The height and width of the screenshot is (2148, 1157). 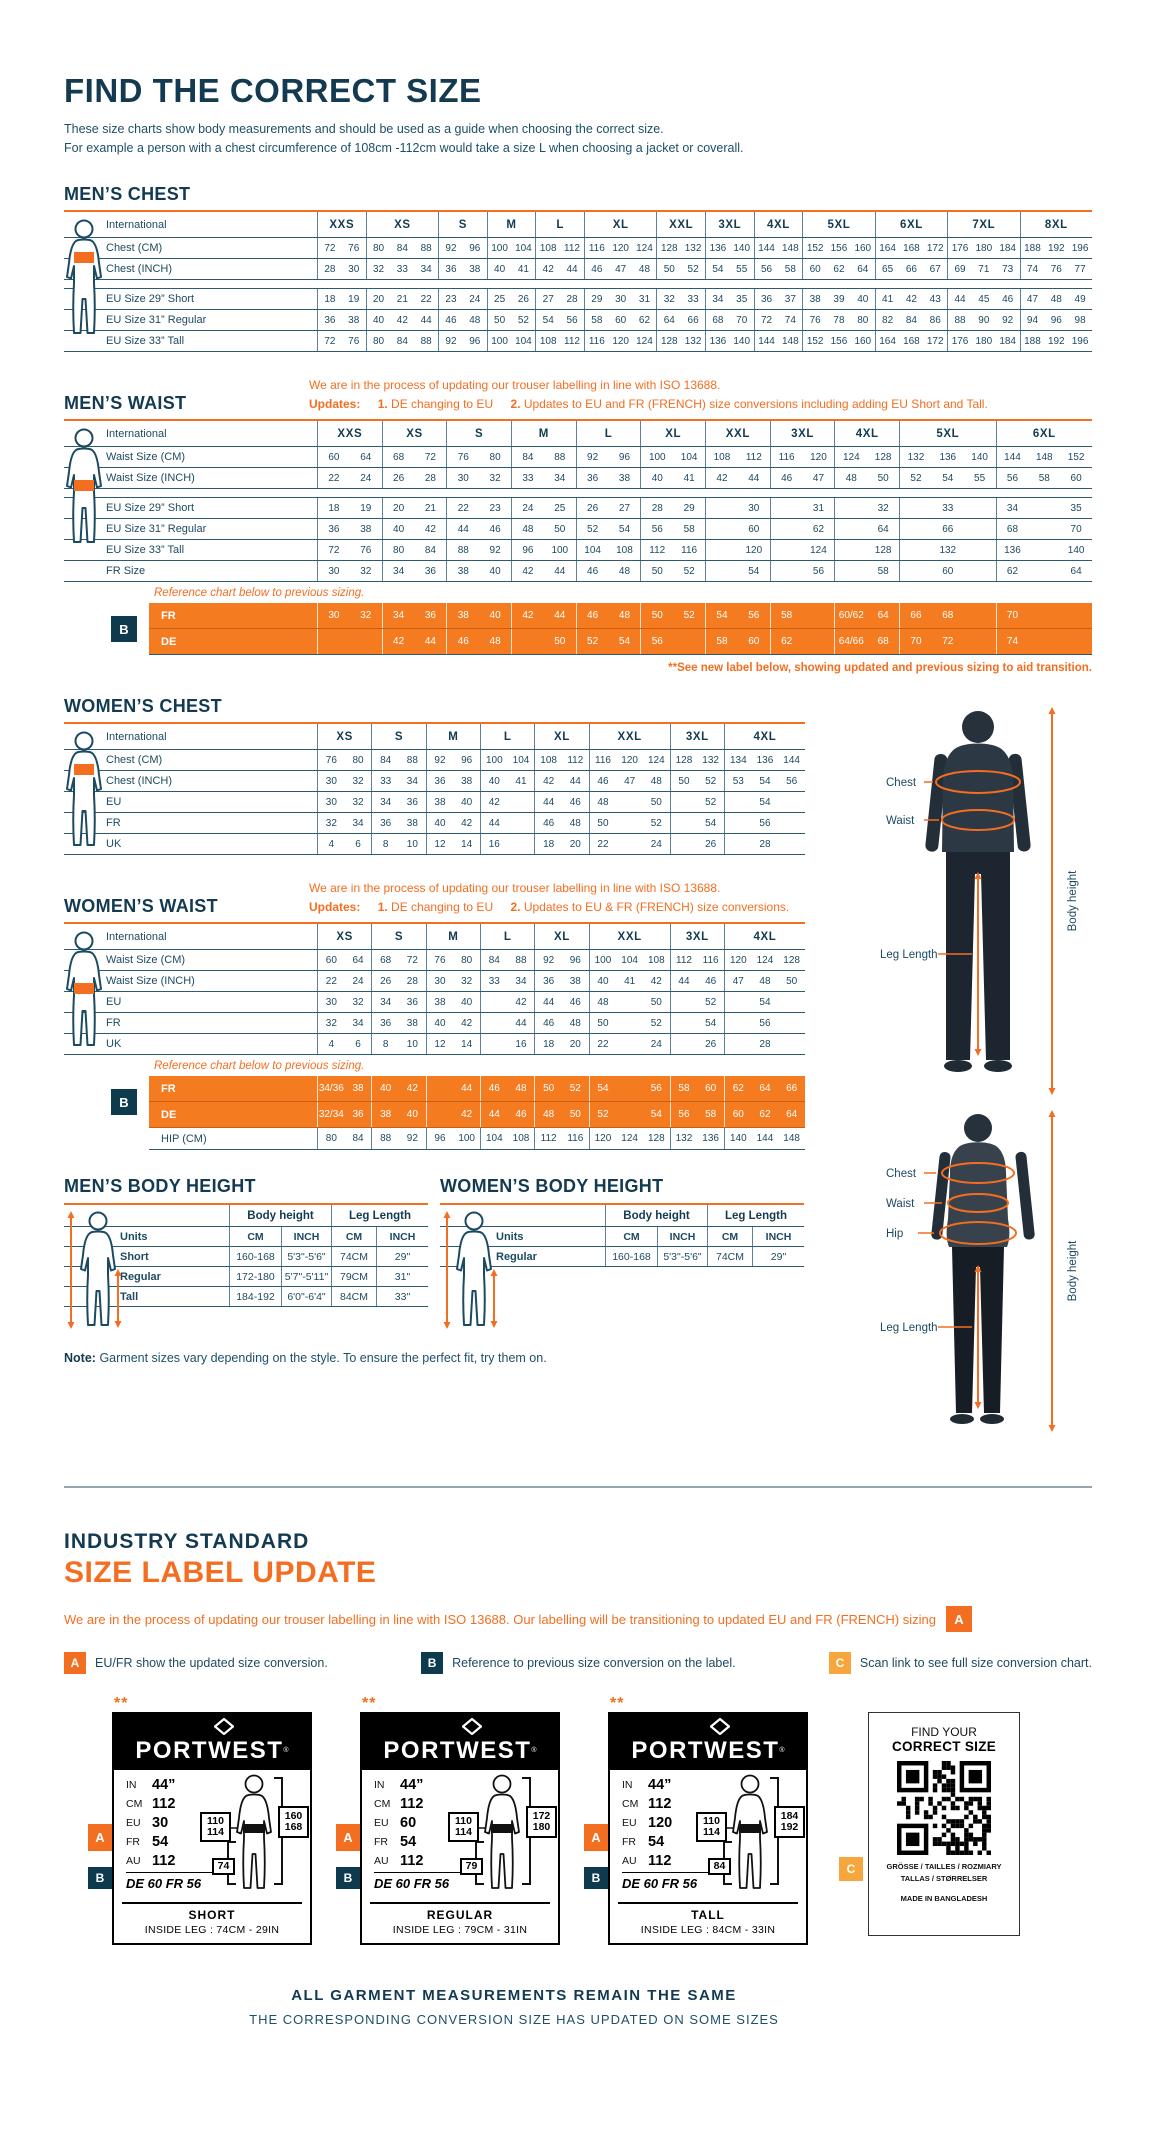 What do you see at coordinates (478, 641) in the screenshot?
I see `table-cell: 46 48` at bounding box center [478, 641].